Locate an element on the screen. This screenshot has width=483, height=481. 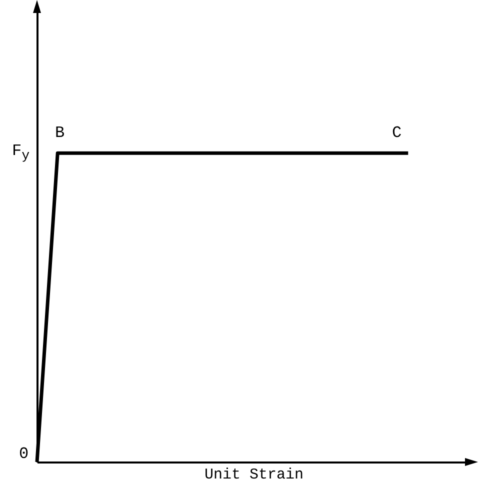
text: C is located at coordinates (397, 133).